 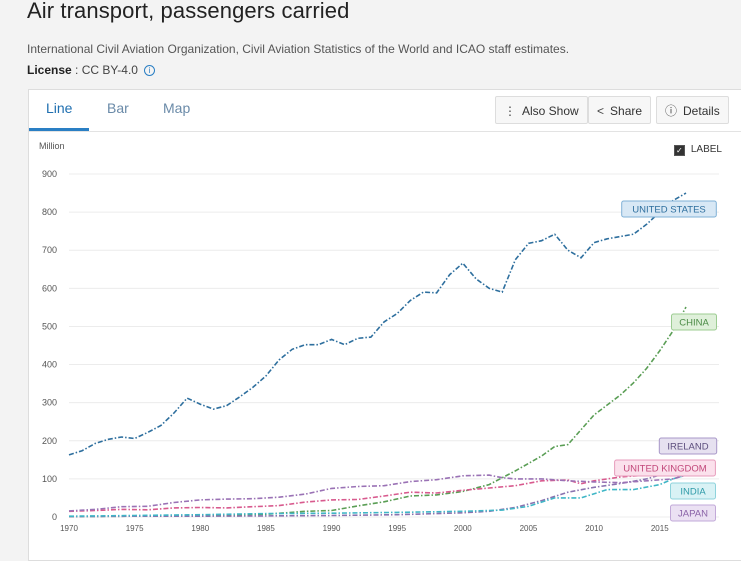 What do you see at coordinates (463, 528) in the screenshot?
I see `x-tick-label: 2000` at bounding box center [463, 528].